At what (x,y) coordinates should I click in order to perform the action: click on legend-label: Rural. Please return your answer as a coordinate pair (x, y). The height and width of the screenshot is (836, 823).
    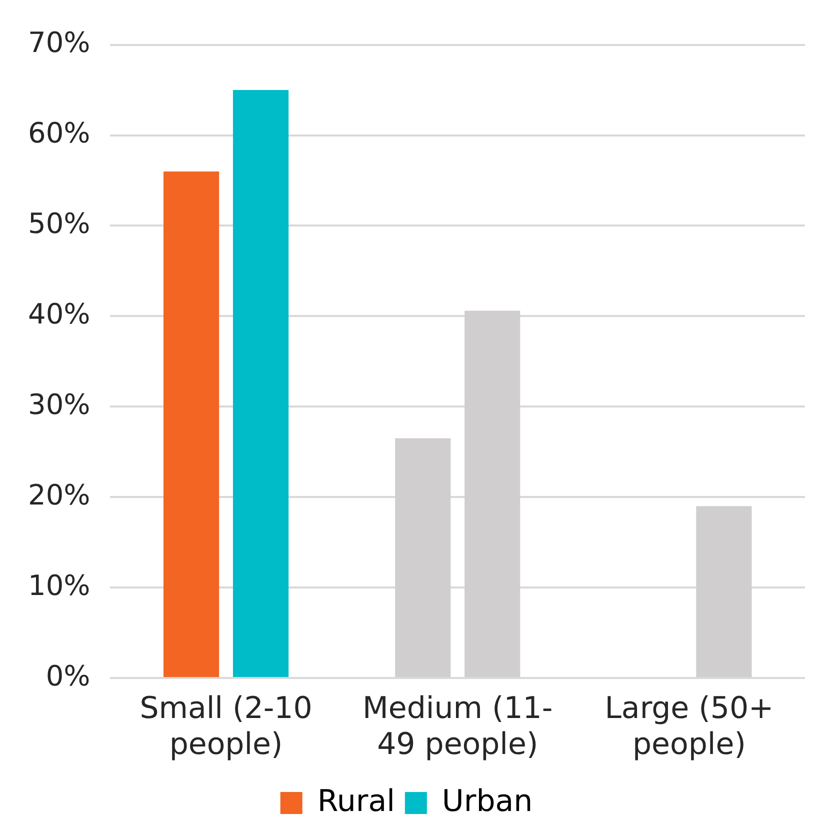
    Looking at the image, I should click on (356, 801).